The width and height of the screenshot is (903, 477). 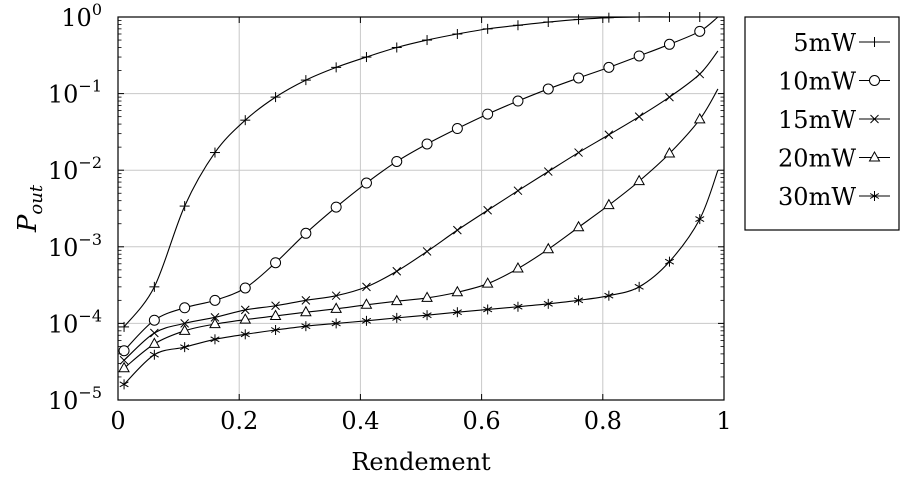 I want to click on legend-label: 10mW, so click(x=817, y=82).